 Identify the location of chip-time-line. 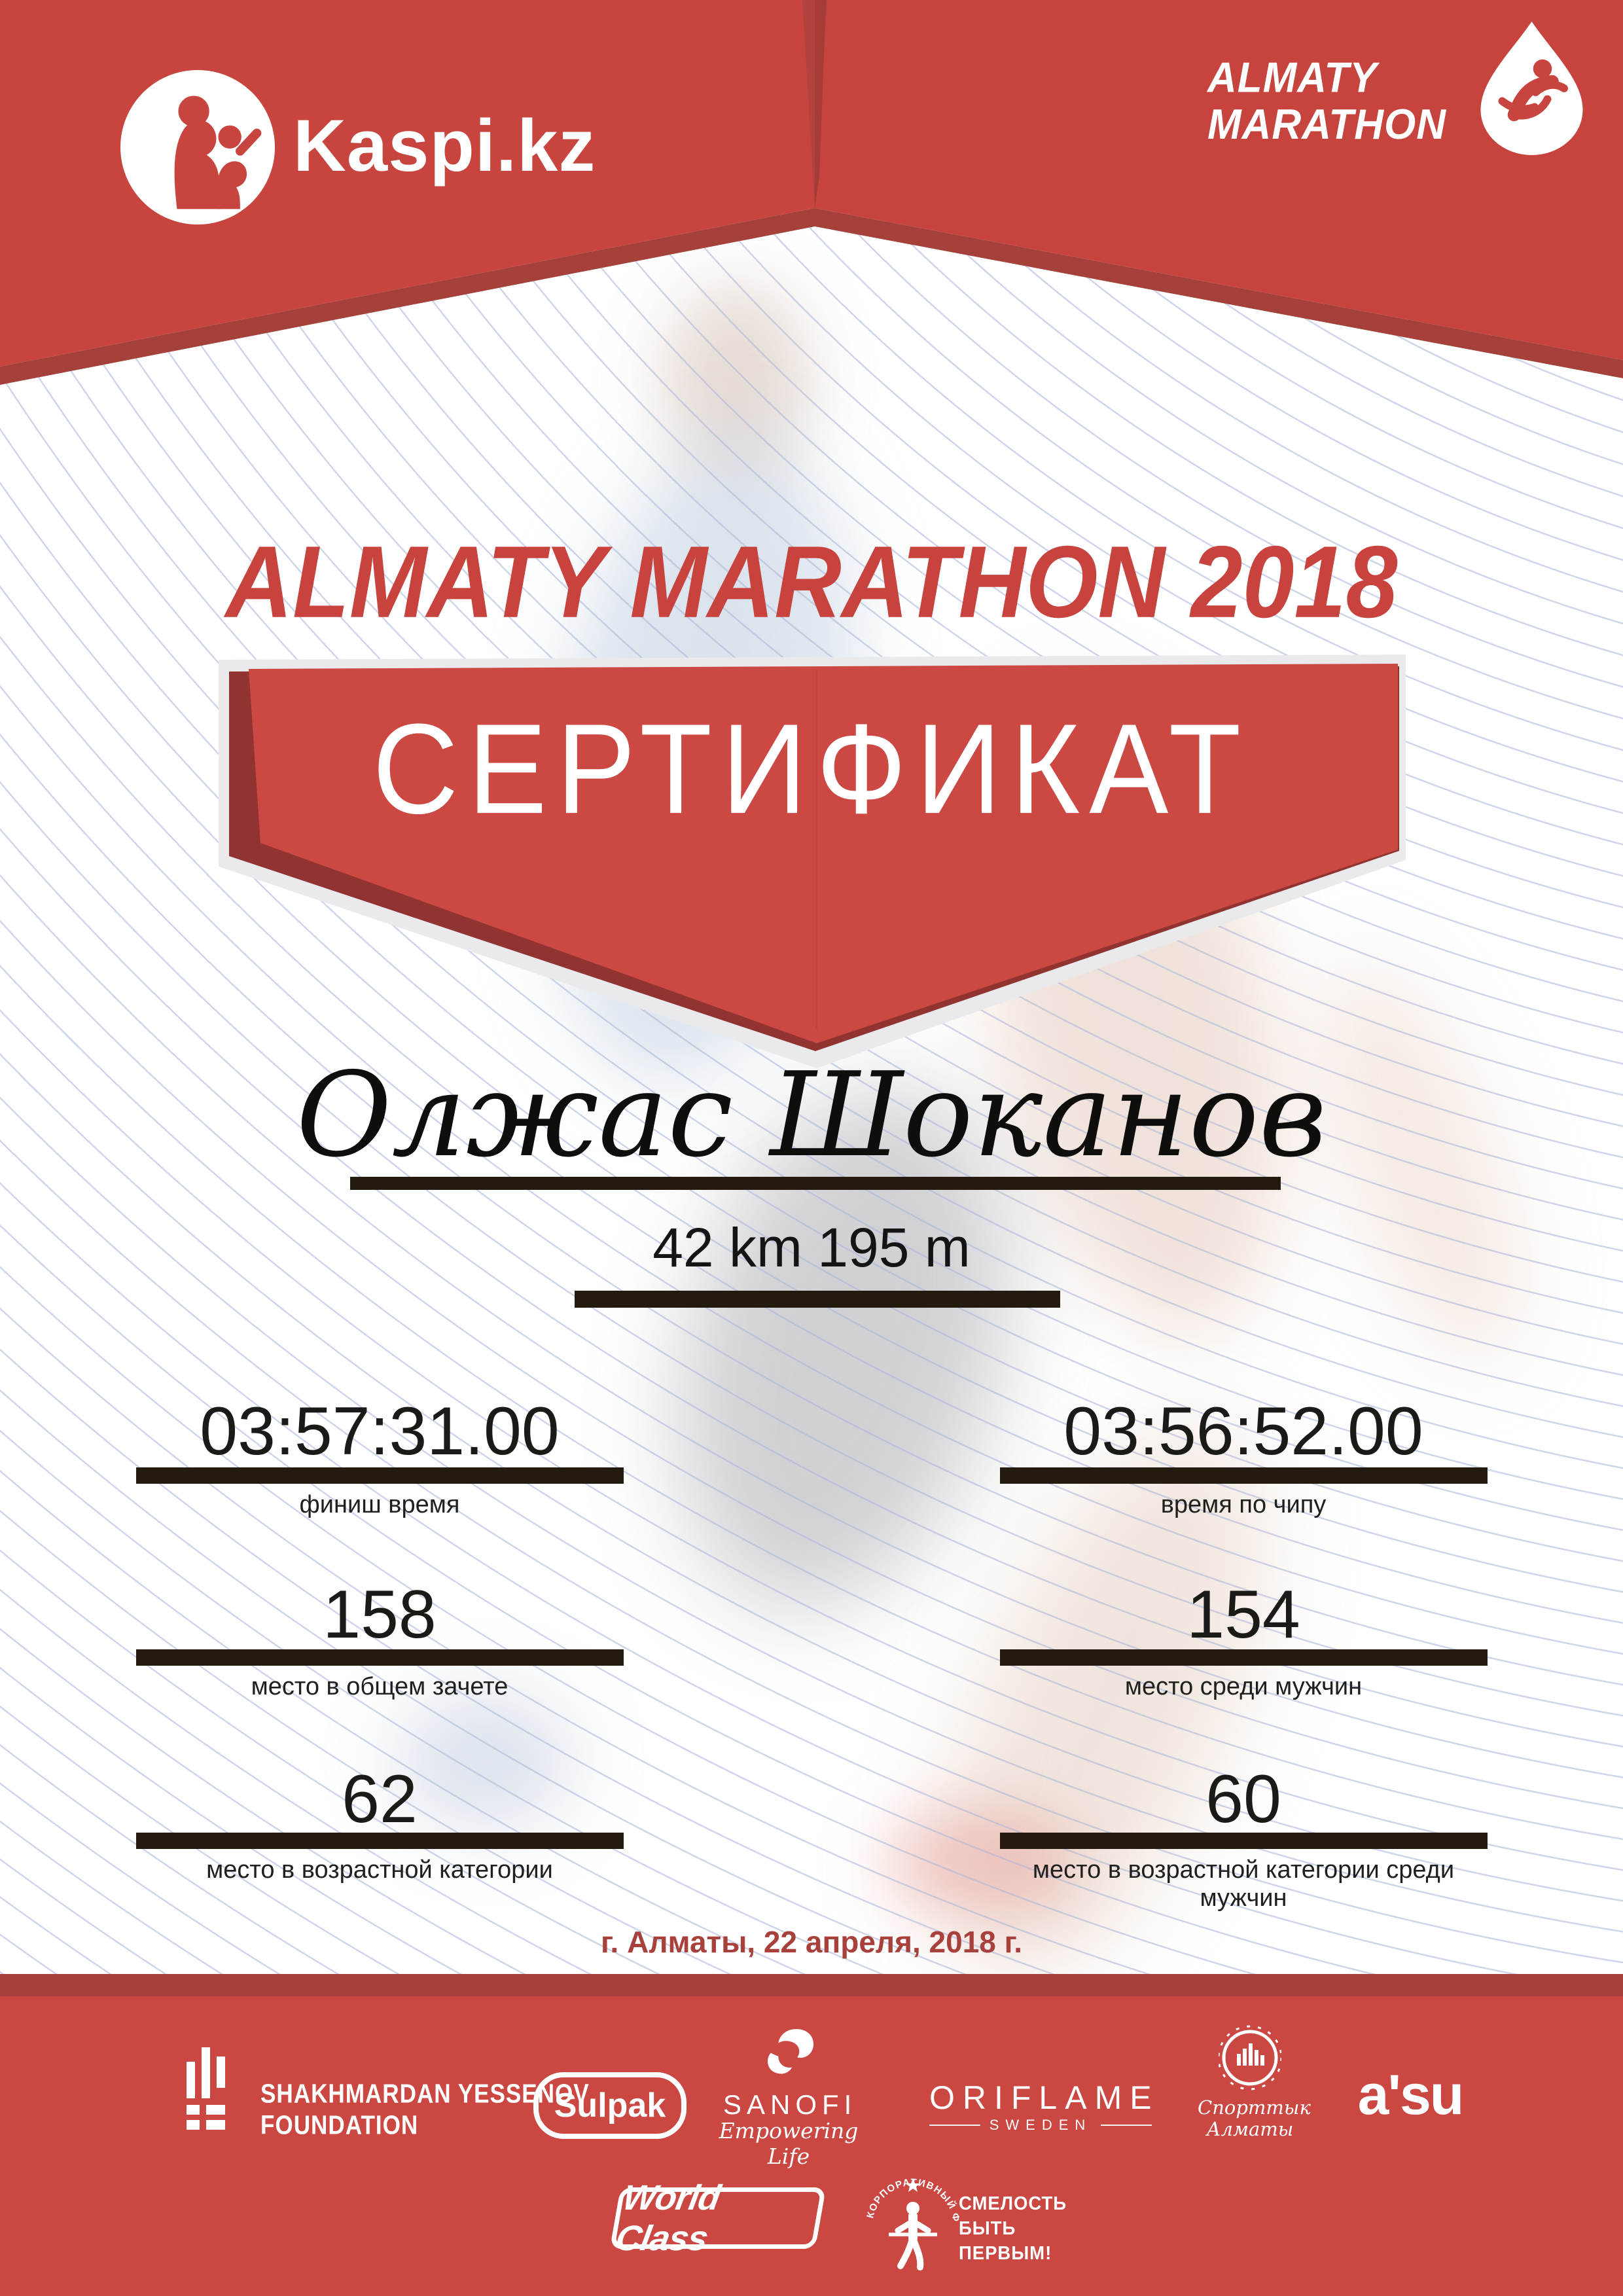
(1244, 1475).